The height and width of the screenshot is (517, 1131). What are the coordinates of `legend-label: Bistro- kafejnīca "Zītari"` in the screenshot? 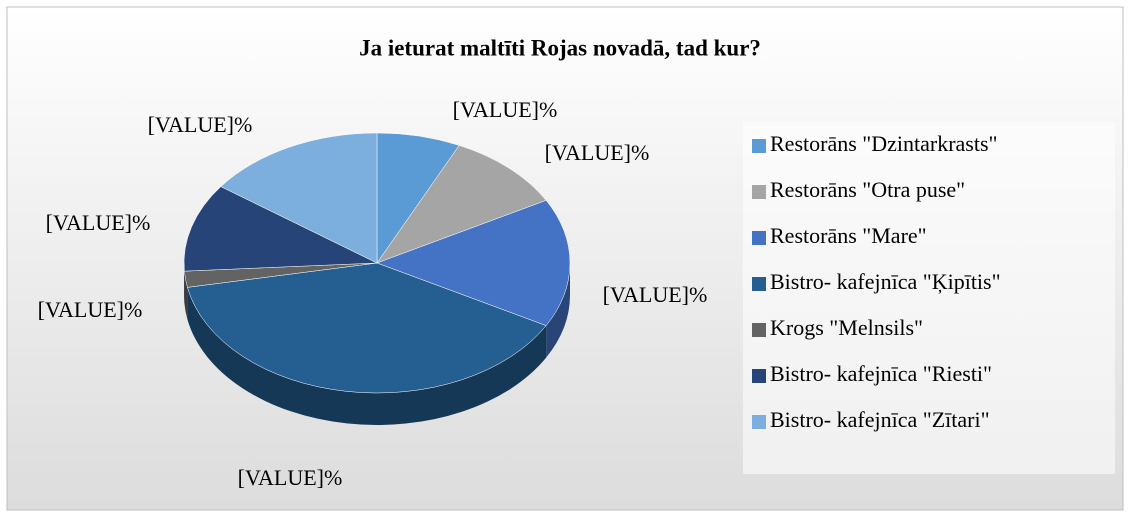 It's located at (880, 419).